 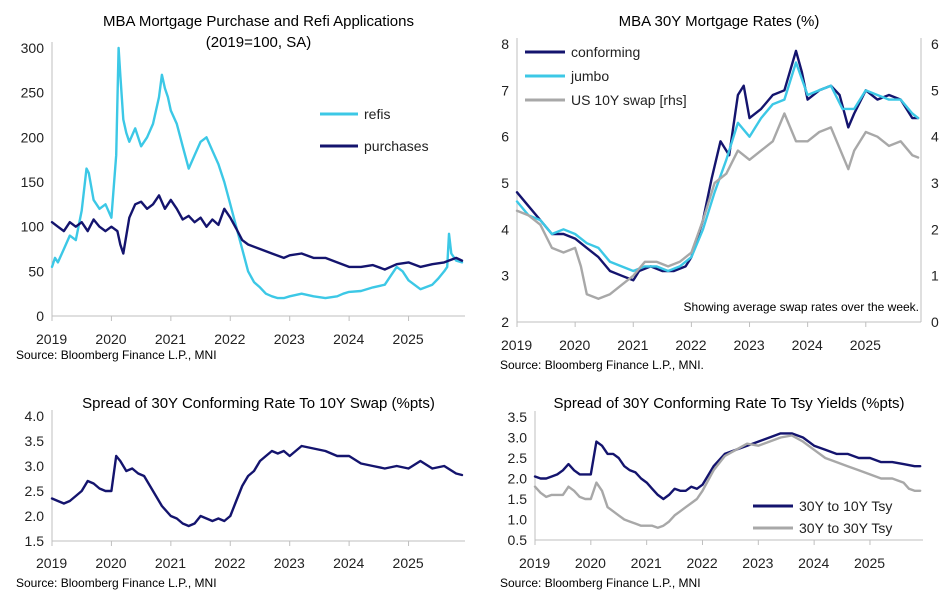 I want to click on c2-x-tick-2019: 2019, so click(x=516, y=345).